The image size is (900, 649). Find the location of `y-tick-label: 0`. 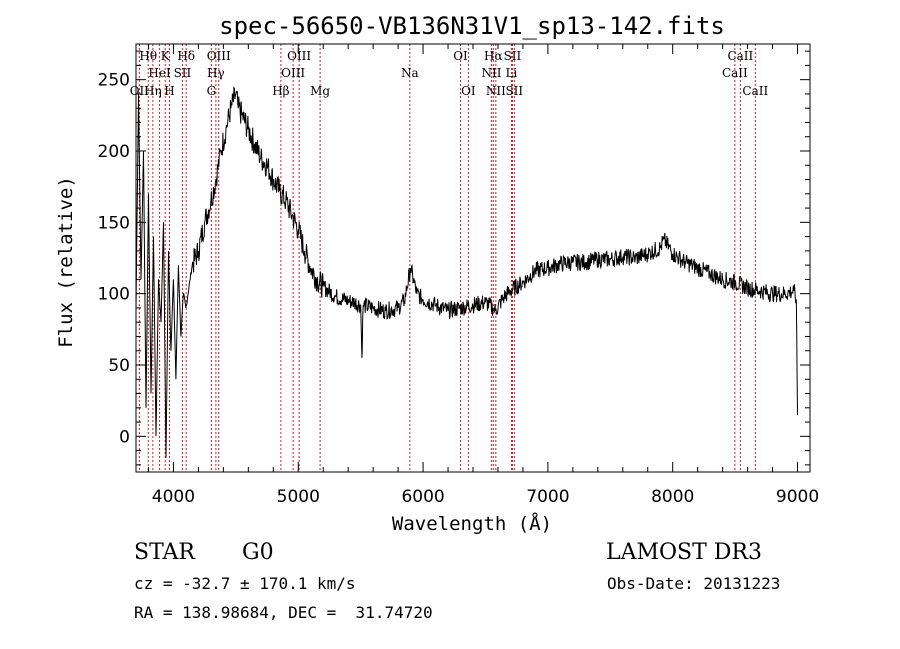

y-tick-label: 0 is located at coordinates (124, 437).